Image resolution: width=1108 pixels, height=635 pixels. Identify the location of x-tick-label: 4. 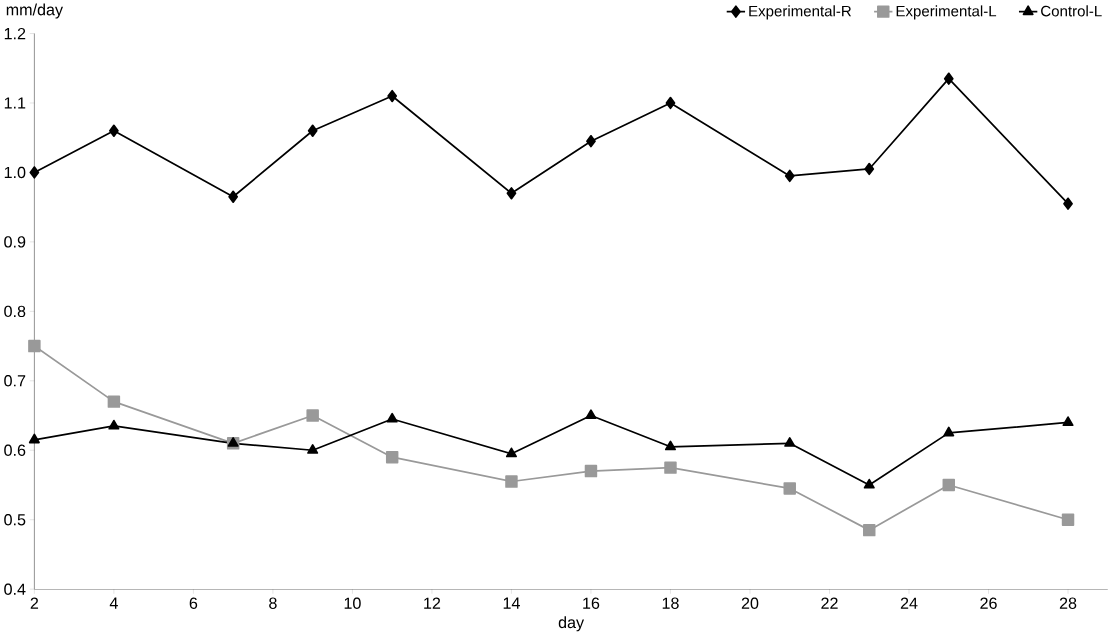
(113, 603).